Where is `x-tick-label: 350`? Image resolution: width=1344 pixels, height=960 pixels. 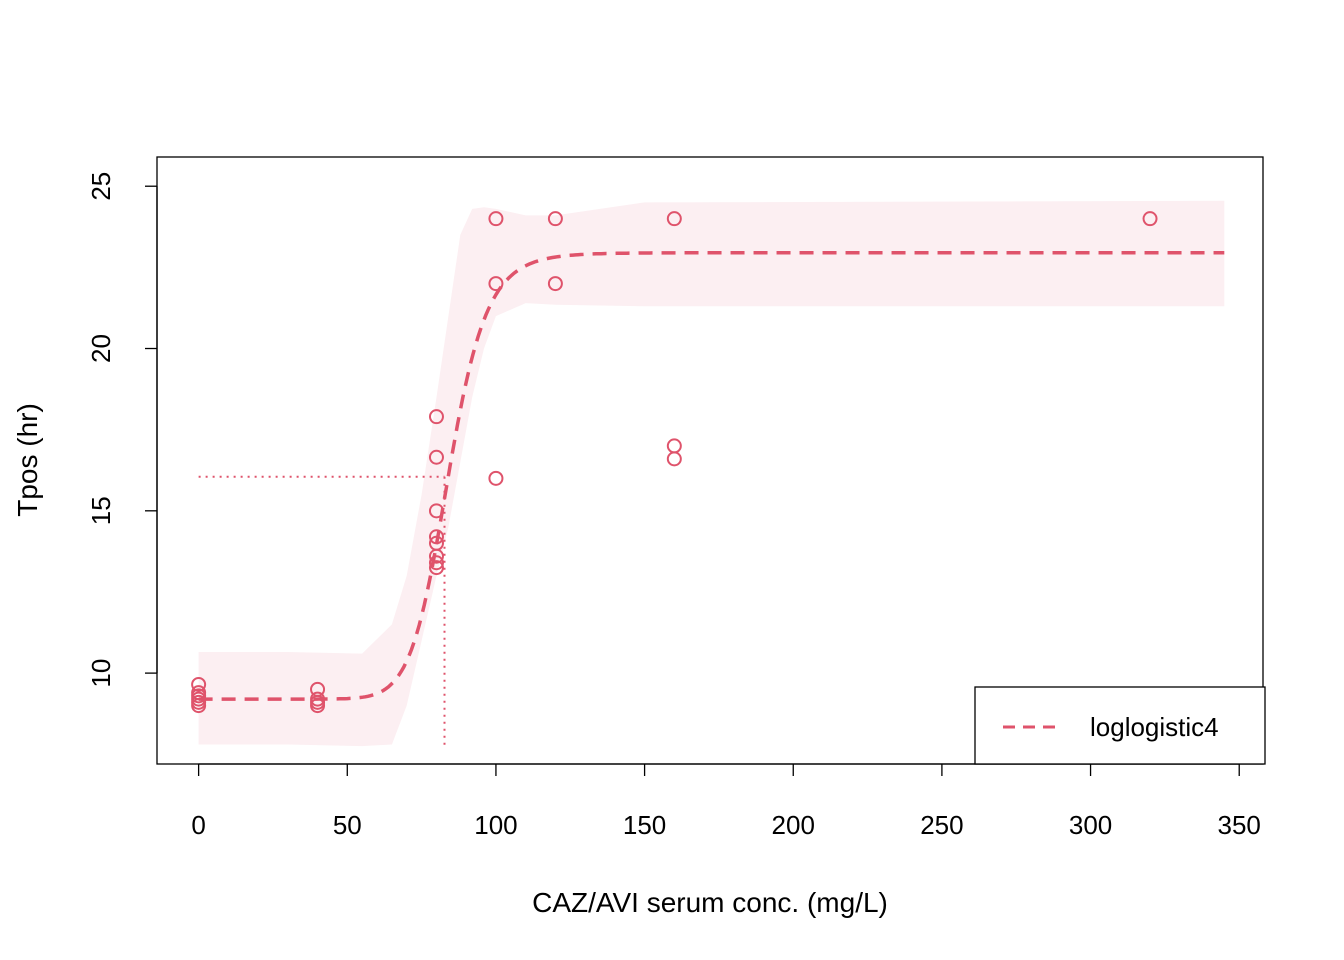
x-tick-label: 350 is located at coordinates (1239, 825).